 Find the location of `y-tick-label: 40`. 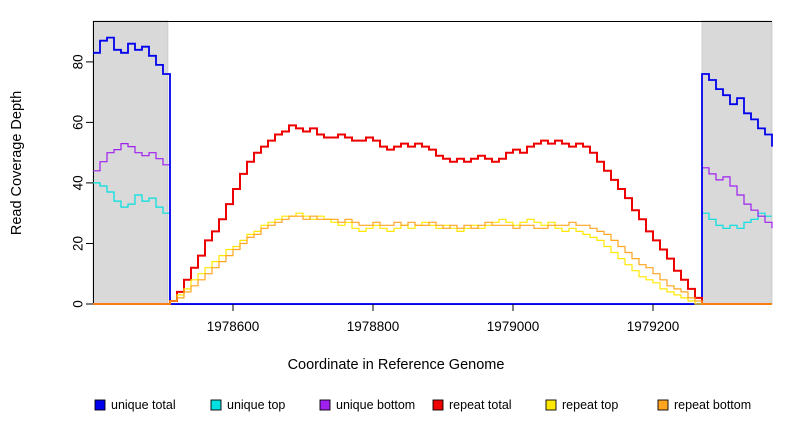

y-tick-label: 40 is located at coordinates (78, 182).